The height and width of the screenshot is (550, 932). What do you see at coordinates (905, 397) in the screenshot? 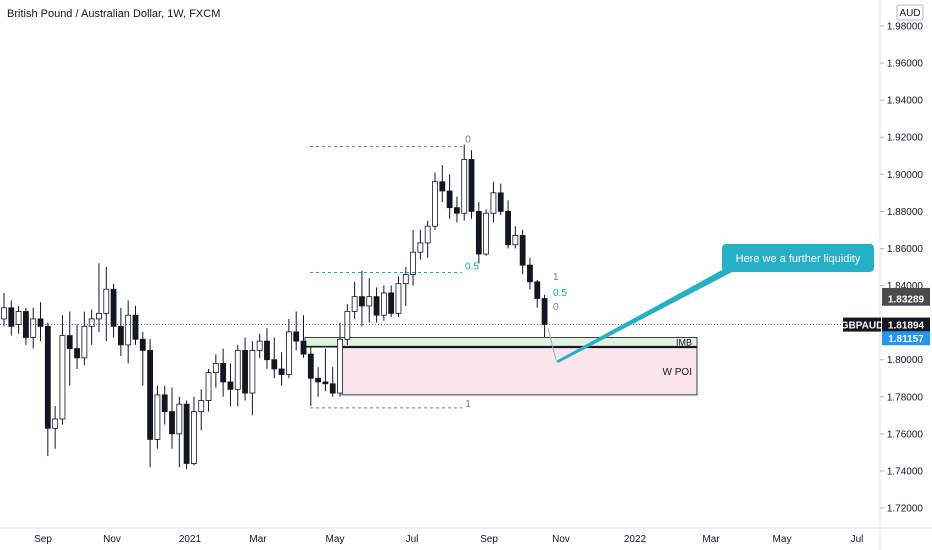
I see `y-tick-label: 1.78000` at bounding box center [905, 397].